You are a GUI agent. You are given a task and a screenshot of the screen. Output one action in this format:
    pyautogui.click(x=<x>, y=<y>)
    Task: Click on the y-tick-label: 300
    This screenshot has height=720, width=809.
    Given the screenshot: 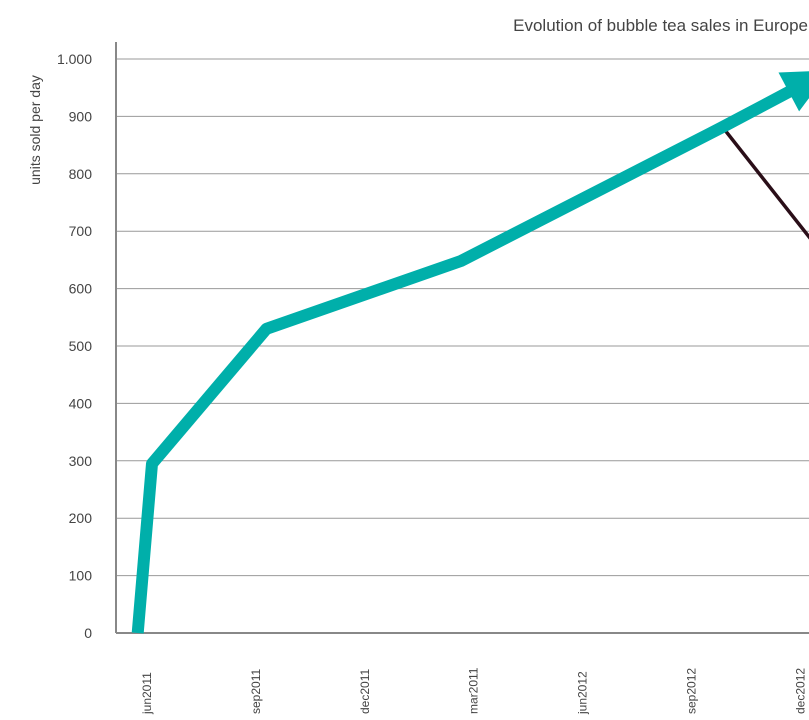 What is the action you would take?
    pyautogui.click(x=81, y=461)
    